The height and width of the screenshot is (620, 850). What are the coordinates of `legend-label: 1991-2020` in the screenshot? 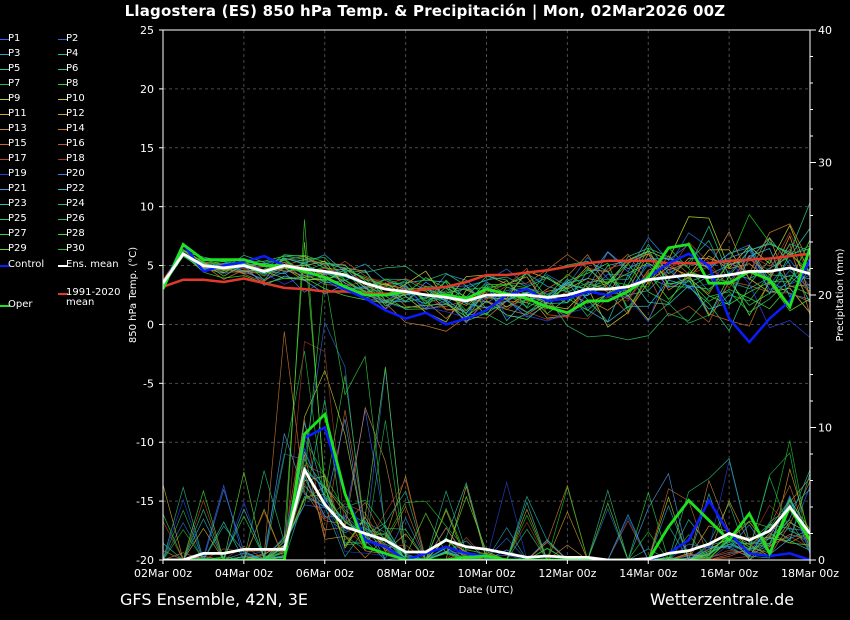 It's located at (93, 292).